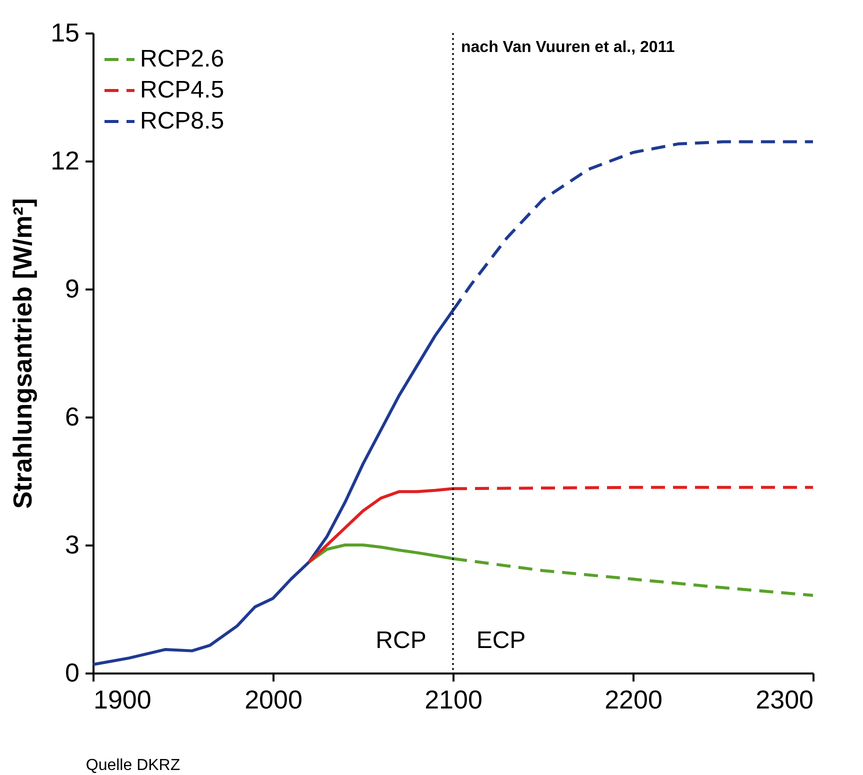 This screenshot has height=775, width=863. What do you see at coordinates (568, 47) in the screenshot?
I see `annotation: nach Van Vuuren et al., 2011` at bounding box center [568, 47].